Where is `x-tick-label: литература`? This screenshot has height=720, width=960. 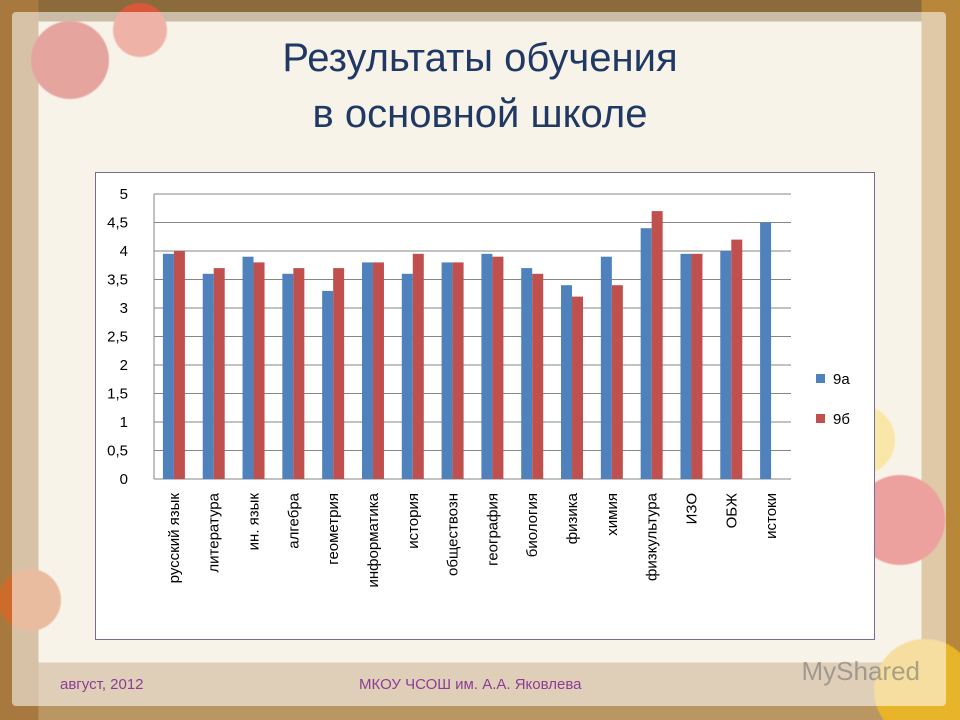
x-tick-label: литература is located at coordinates (214, 532).